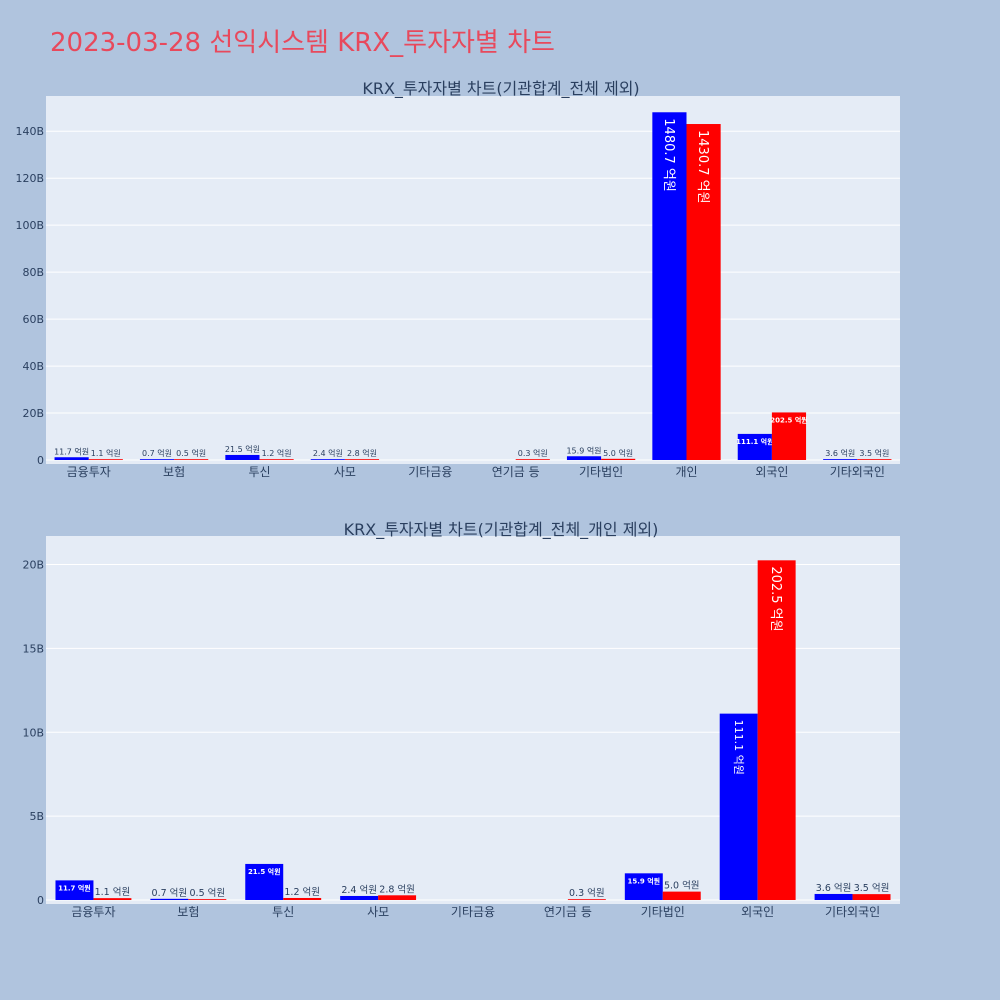 Image resolution: width=1000 pixels, height=1000 pixels. Describe the element at coordinates (33, 319) in the screenshot. I see `y-tick-label: 60B` at that location.